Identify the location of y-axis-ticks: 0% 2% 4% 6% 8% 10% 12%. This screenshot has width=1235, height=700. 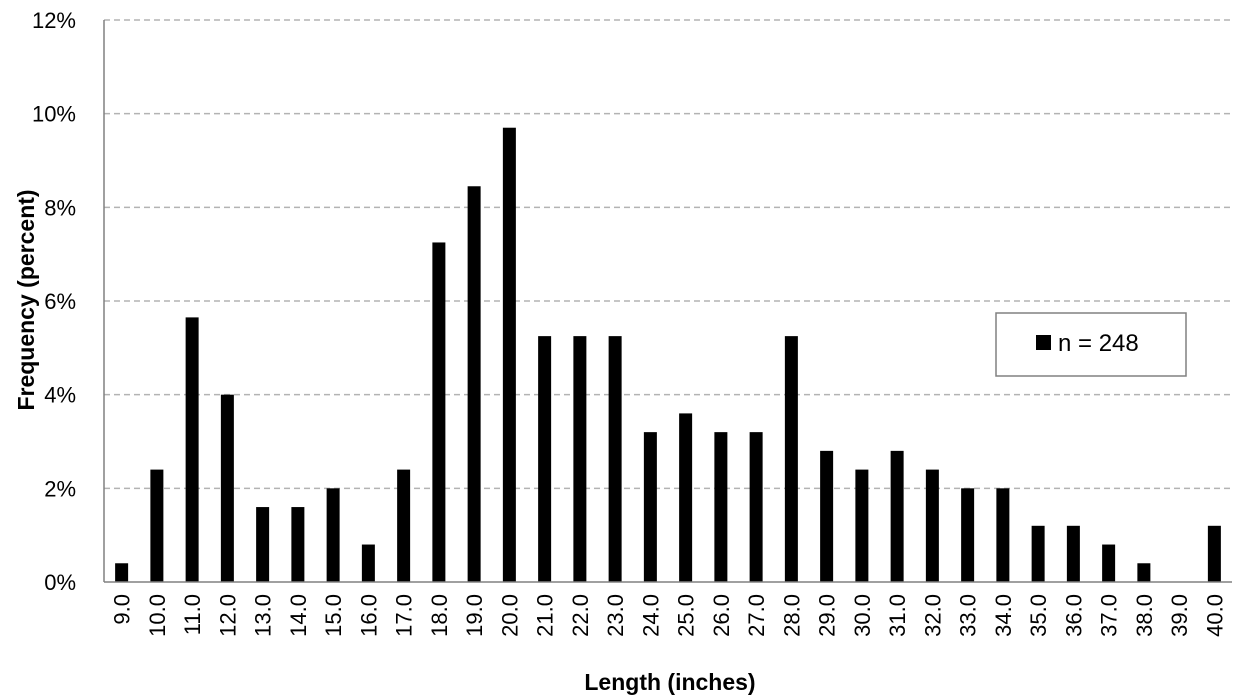
(54, 301).